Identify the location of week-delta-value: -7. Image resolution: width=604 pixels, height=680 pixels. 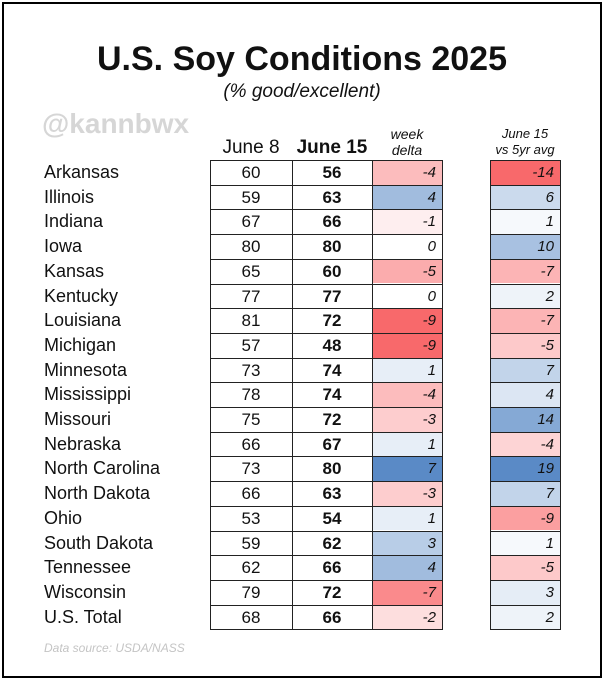
(407, 592).